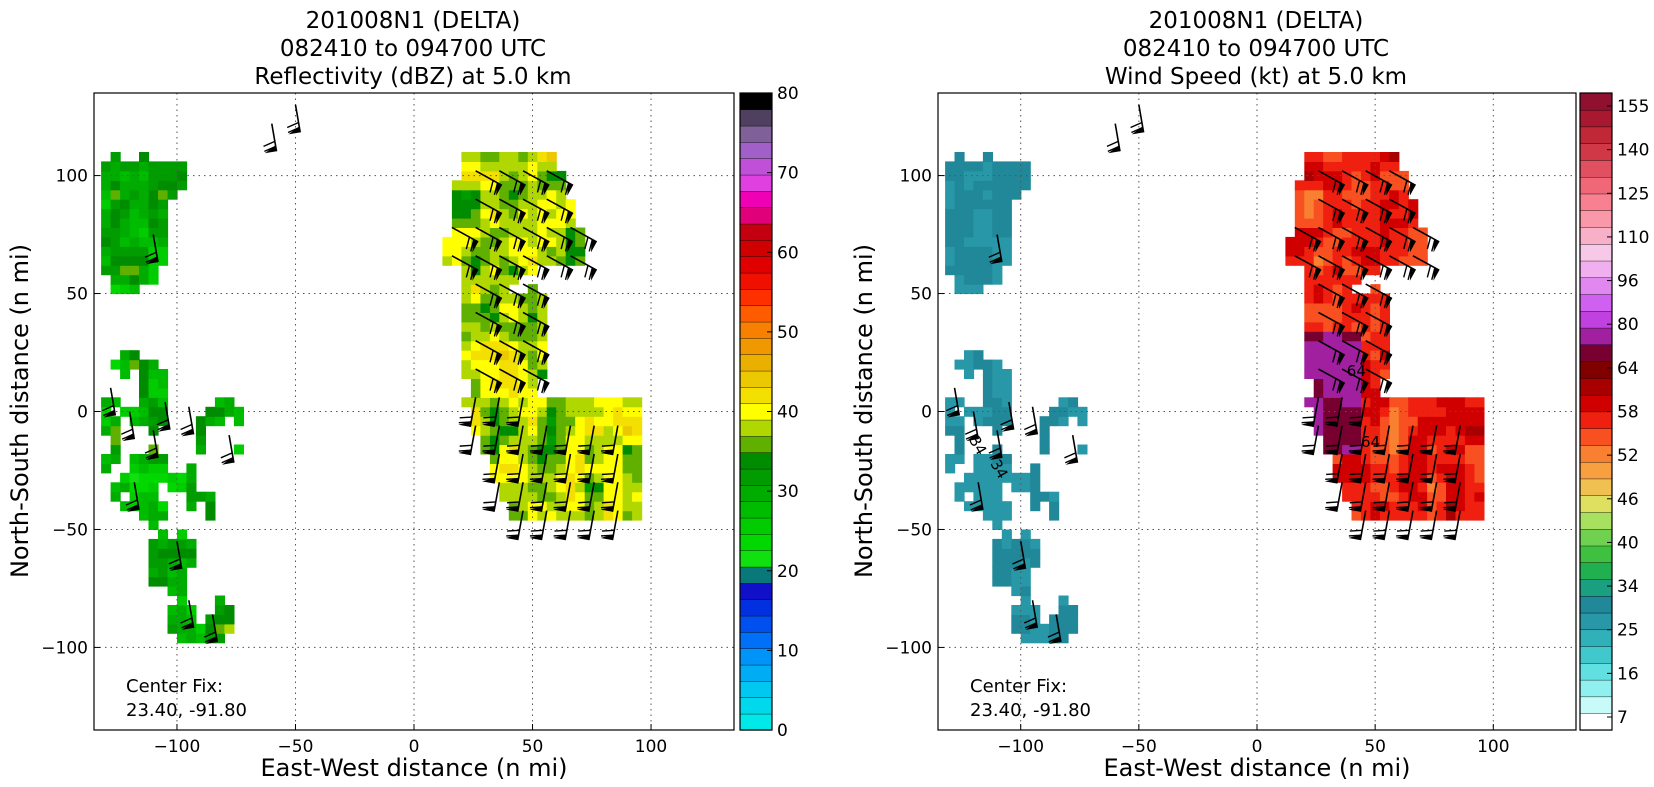  I want to click on colorbar-tick-label: 60, so click(788, 253).